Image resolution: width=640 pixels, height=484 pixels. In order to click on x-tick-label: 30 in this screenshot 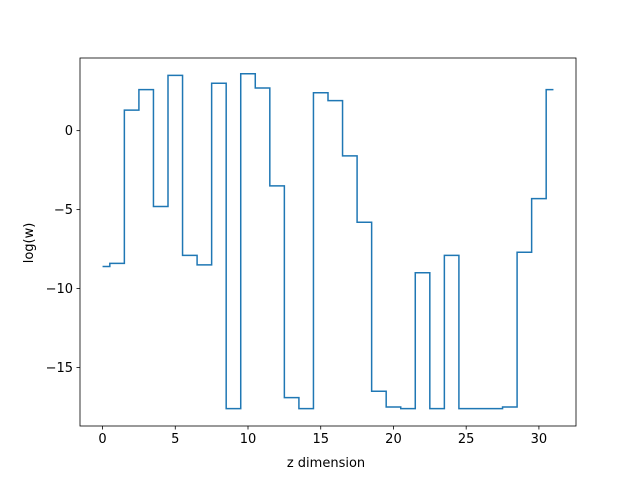, I will do `click(539, 439)`.